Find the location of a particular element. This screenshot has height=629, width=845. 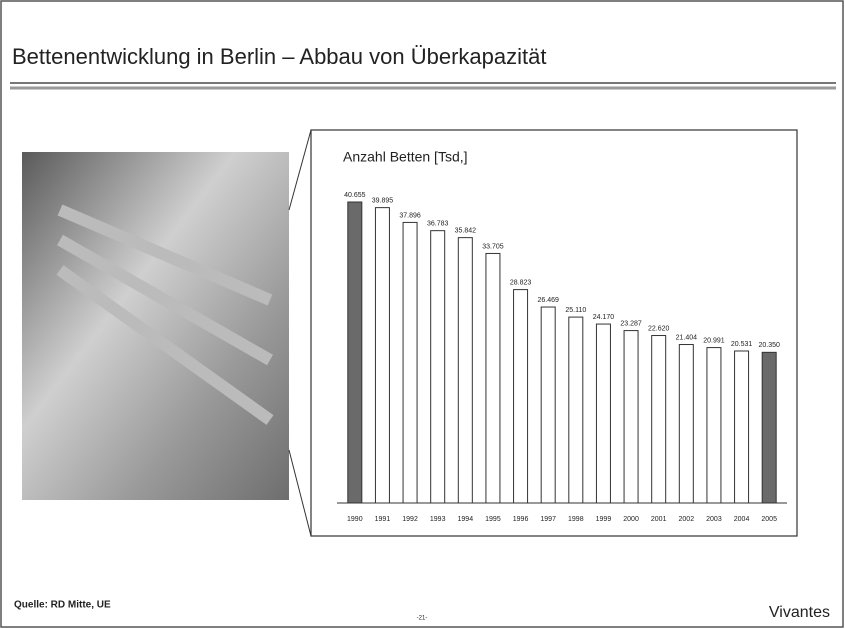

x-tick-label: 2005 is located at coordinates (769, 519).